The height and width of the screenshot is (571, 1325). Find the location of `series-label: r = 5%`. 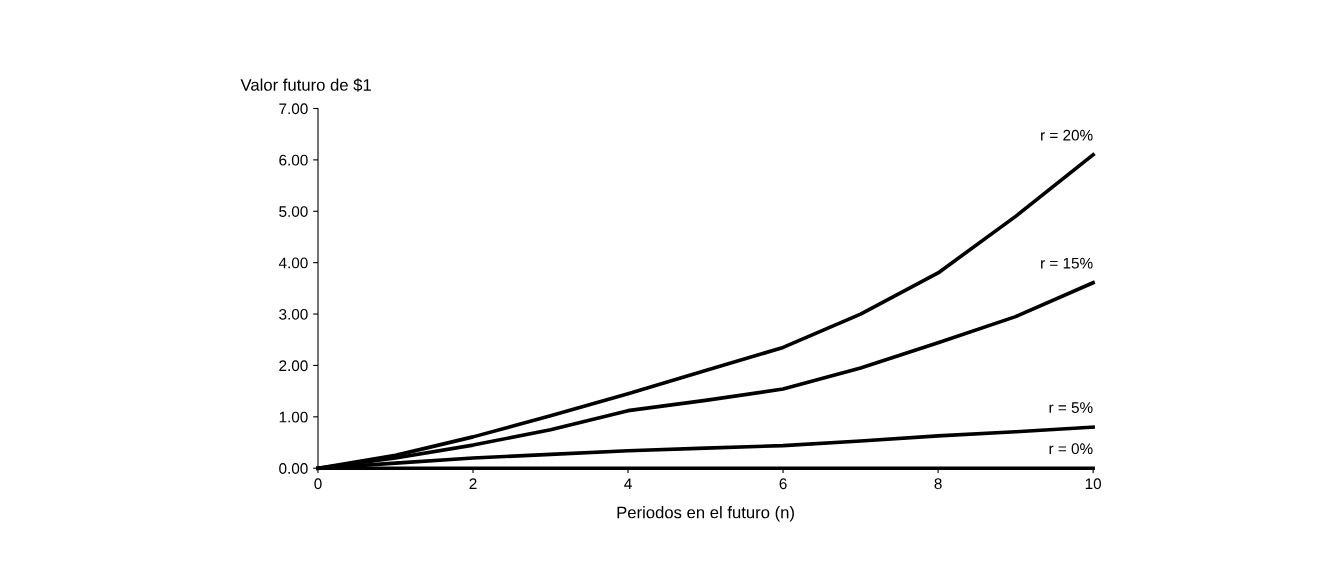

series-label: r = 5% is located at coordinates (1071, 407).